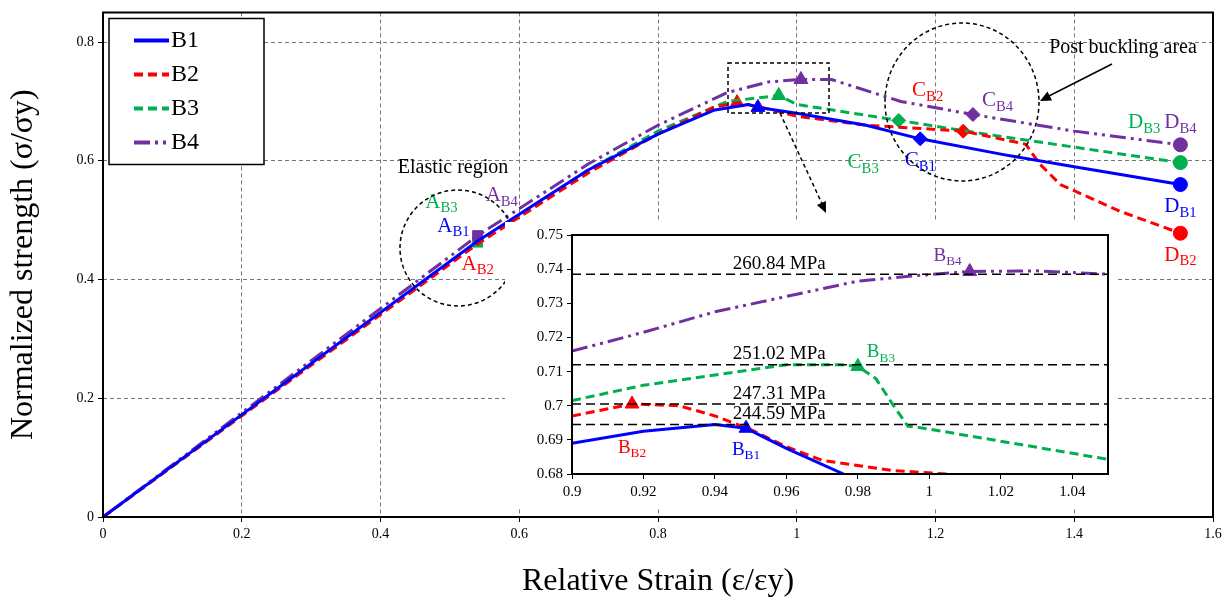 The image size is (1231, 605). Describe the element at coordinates (90, 516) in the screenshot. I see `y-tick-label: 0` at that location.